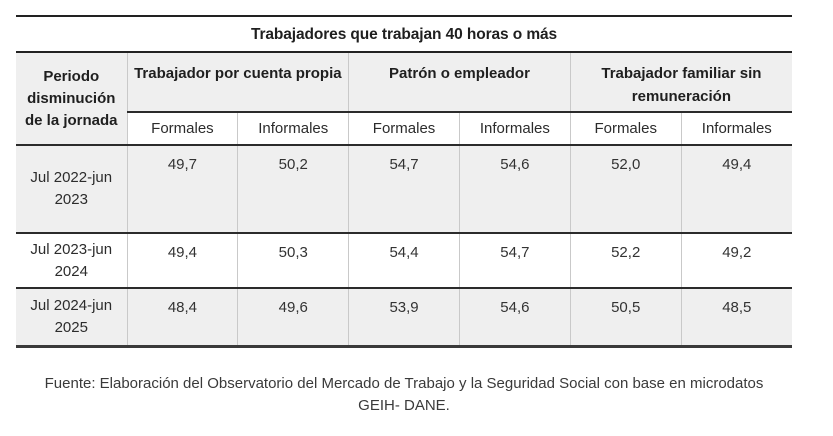  I want to click on value-cell: 50,5, so click(625, 317).